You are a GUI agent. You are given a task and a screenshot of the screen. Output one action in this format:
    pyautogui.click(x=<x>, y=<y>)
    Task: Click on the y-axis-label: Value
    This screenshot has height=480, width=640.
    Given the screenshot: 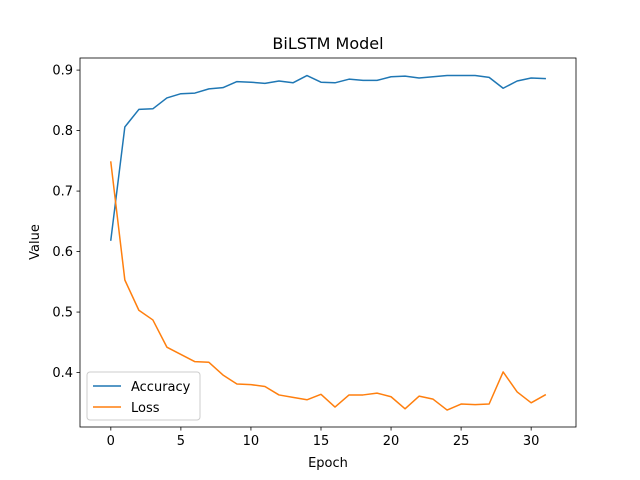 What is the action you would take?
    pyautogui.click(x=35, y=242)
    